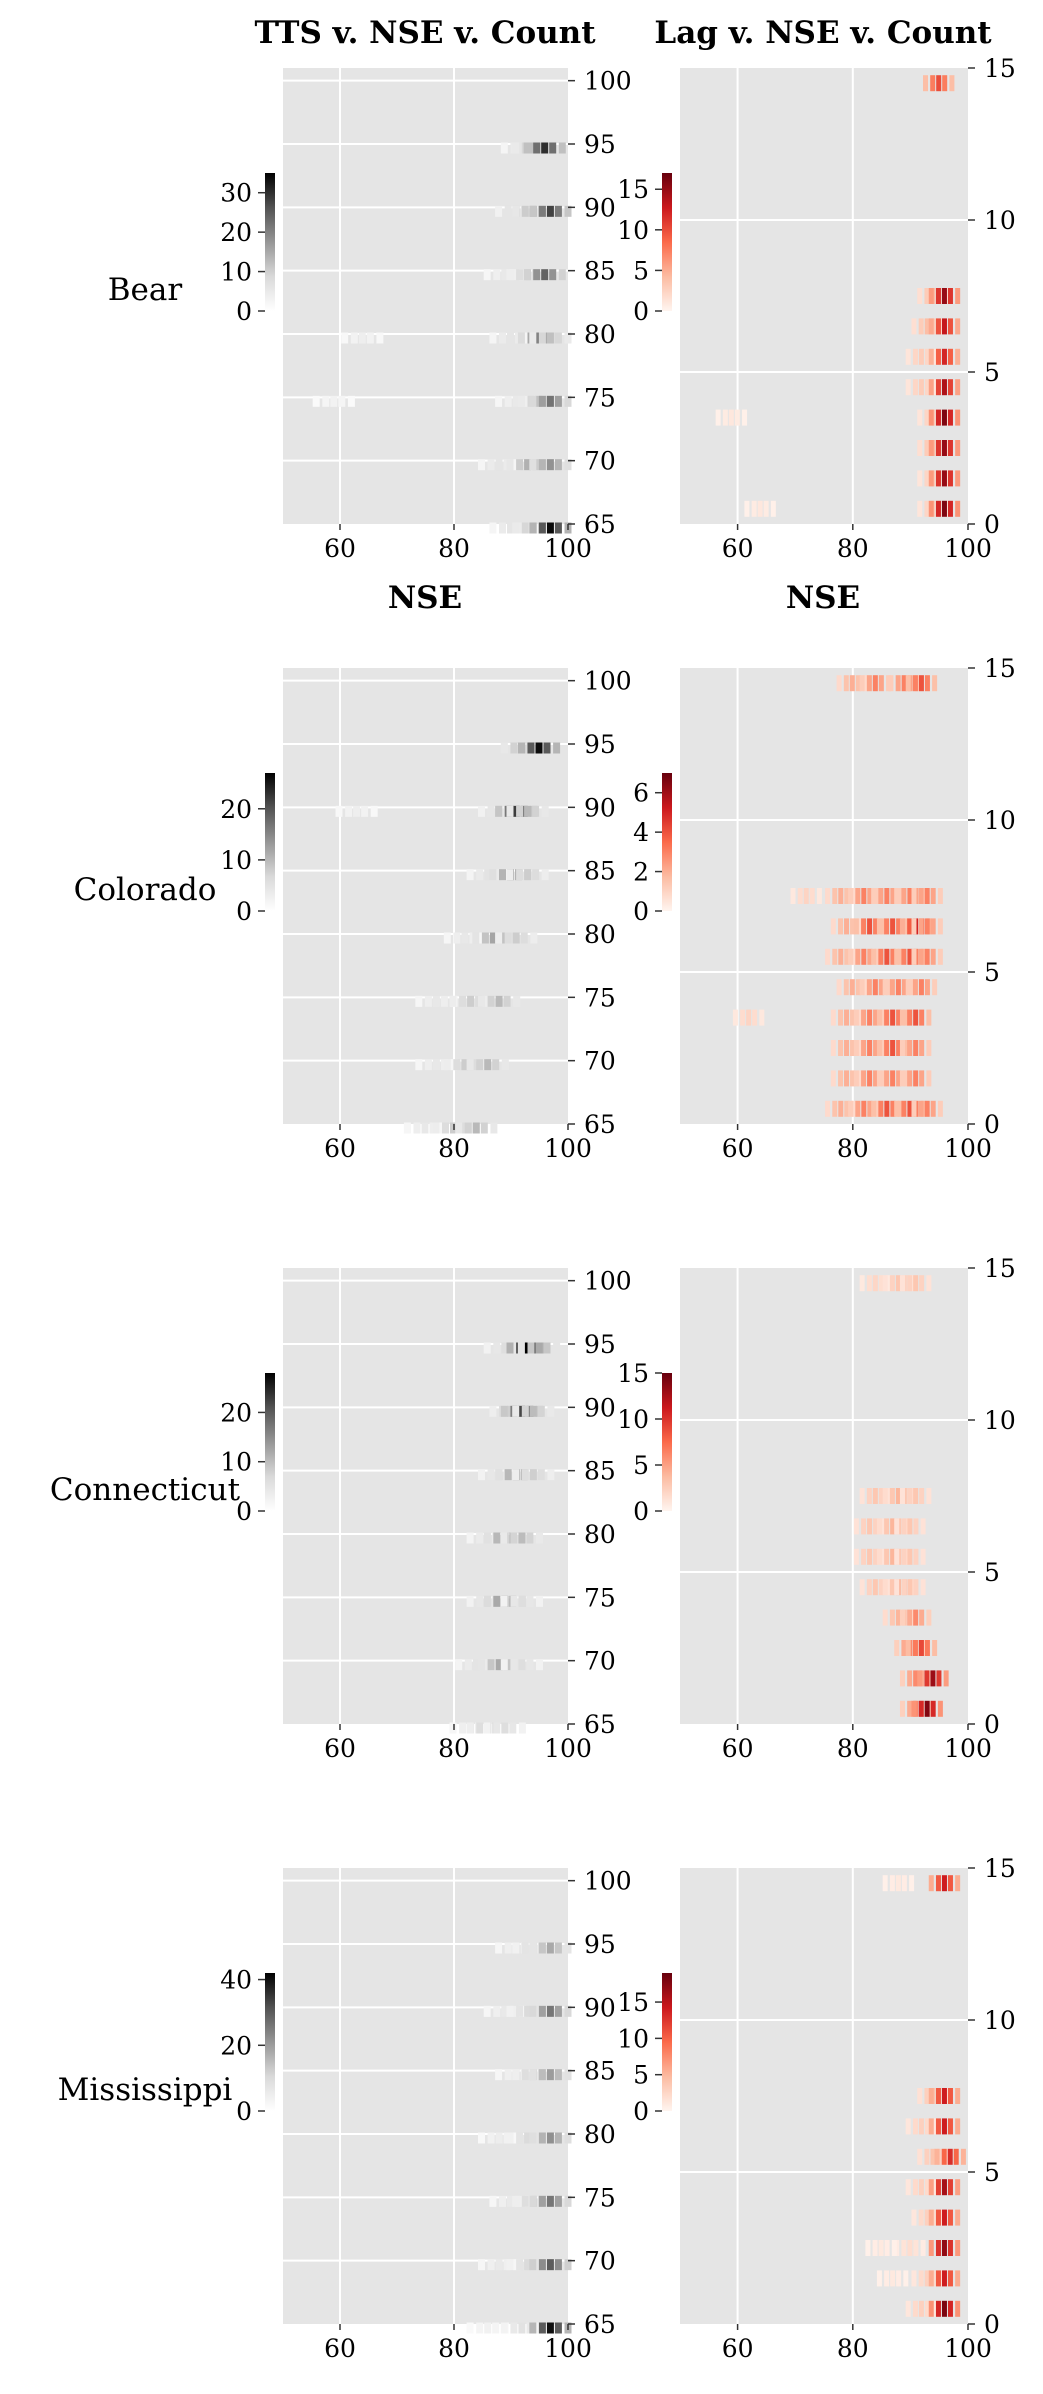  I want to click on y-tick-label: 15, so click(1000, 668).